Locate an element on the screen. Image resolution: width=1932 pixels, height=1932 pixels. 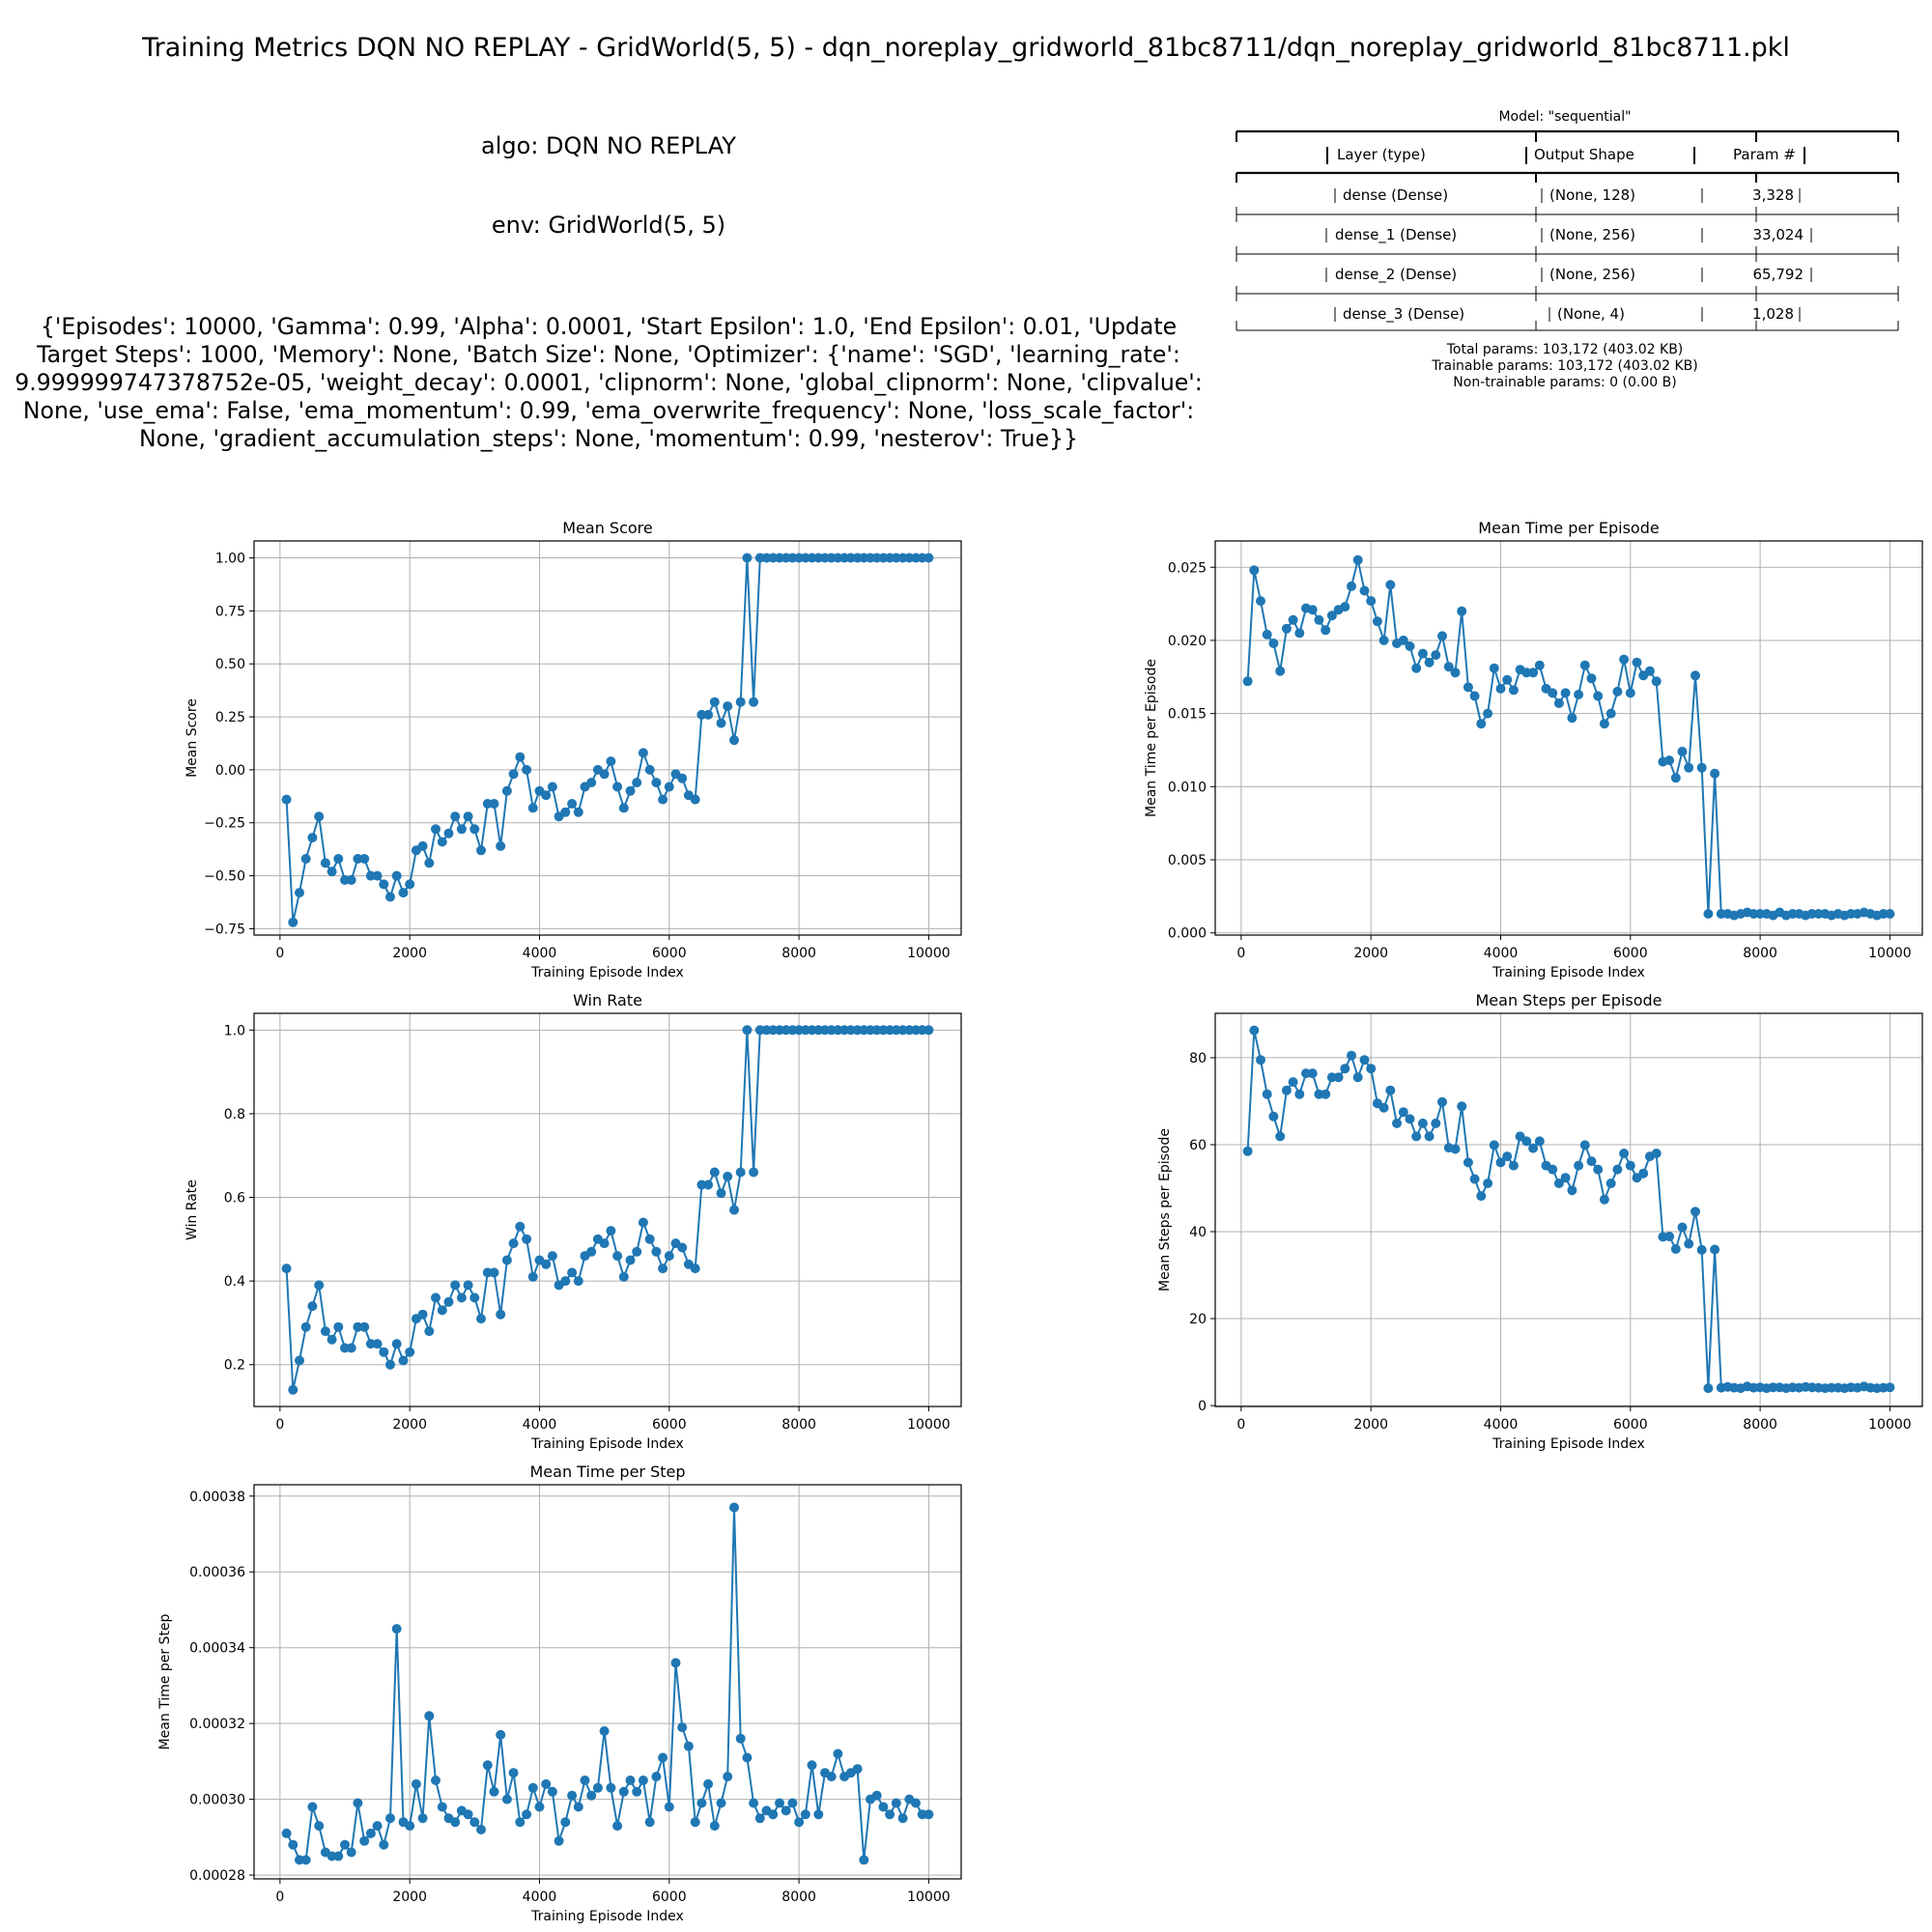
model-trainable-params: Trainable params: 103,172 (403.02 KB) is located at coordinates (1564, 366).